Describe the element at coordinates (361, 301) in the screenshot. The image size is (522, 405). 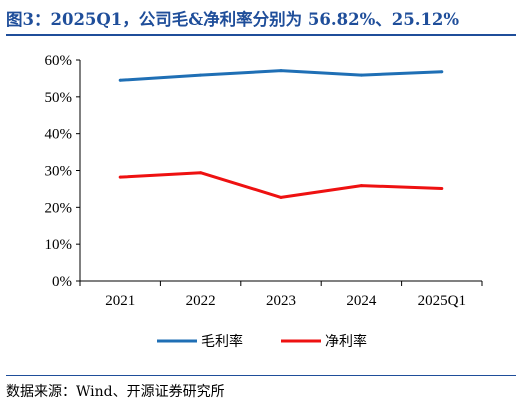
I see `x-tick-label: 2024` at that location.